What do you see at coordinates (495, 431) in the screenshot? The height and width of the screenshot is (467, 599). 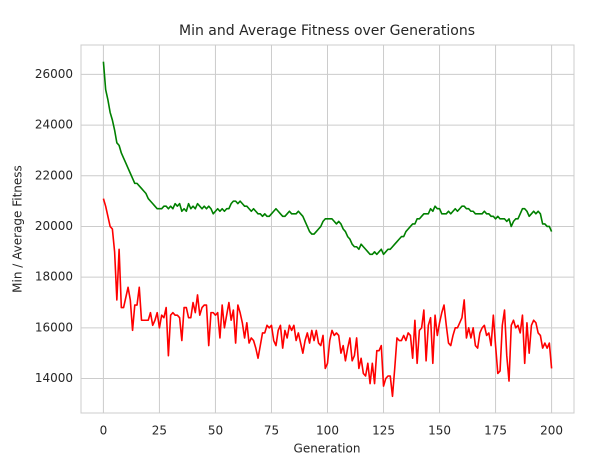 I see `x-tick-label: 175` at bounding box center [495, 431].